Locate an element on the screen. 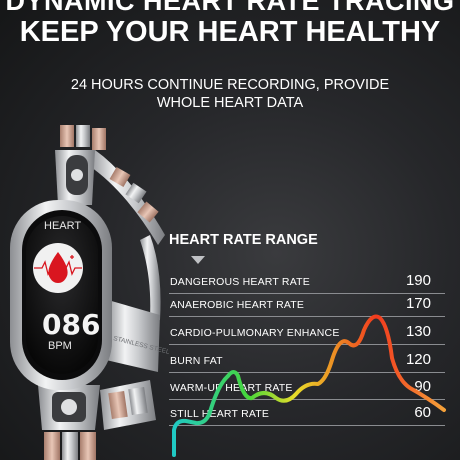 Image resolution: width=460 pixels, height=460 pixels. range-row-label: STILL HEART RATE is located at coordinates (220, 414).